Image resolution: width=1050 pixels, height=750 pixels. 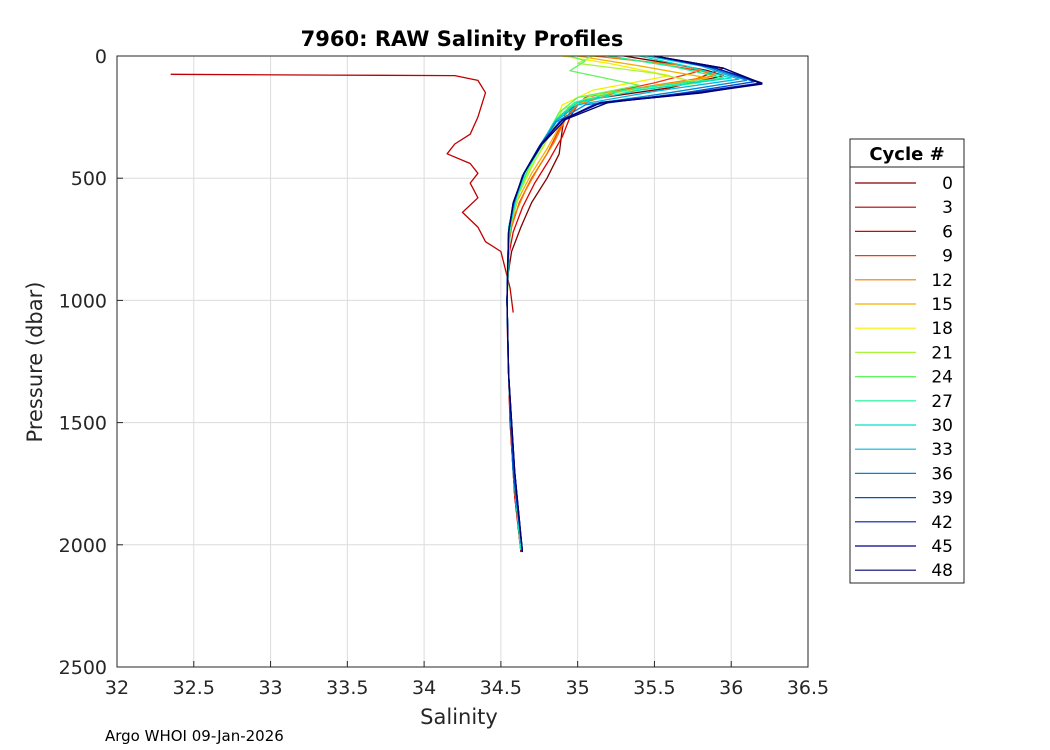 I want to click on legend-label: 18, so click(x=942, y=329).